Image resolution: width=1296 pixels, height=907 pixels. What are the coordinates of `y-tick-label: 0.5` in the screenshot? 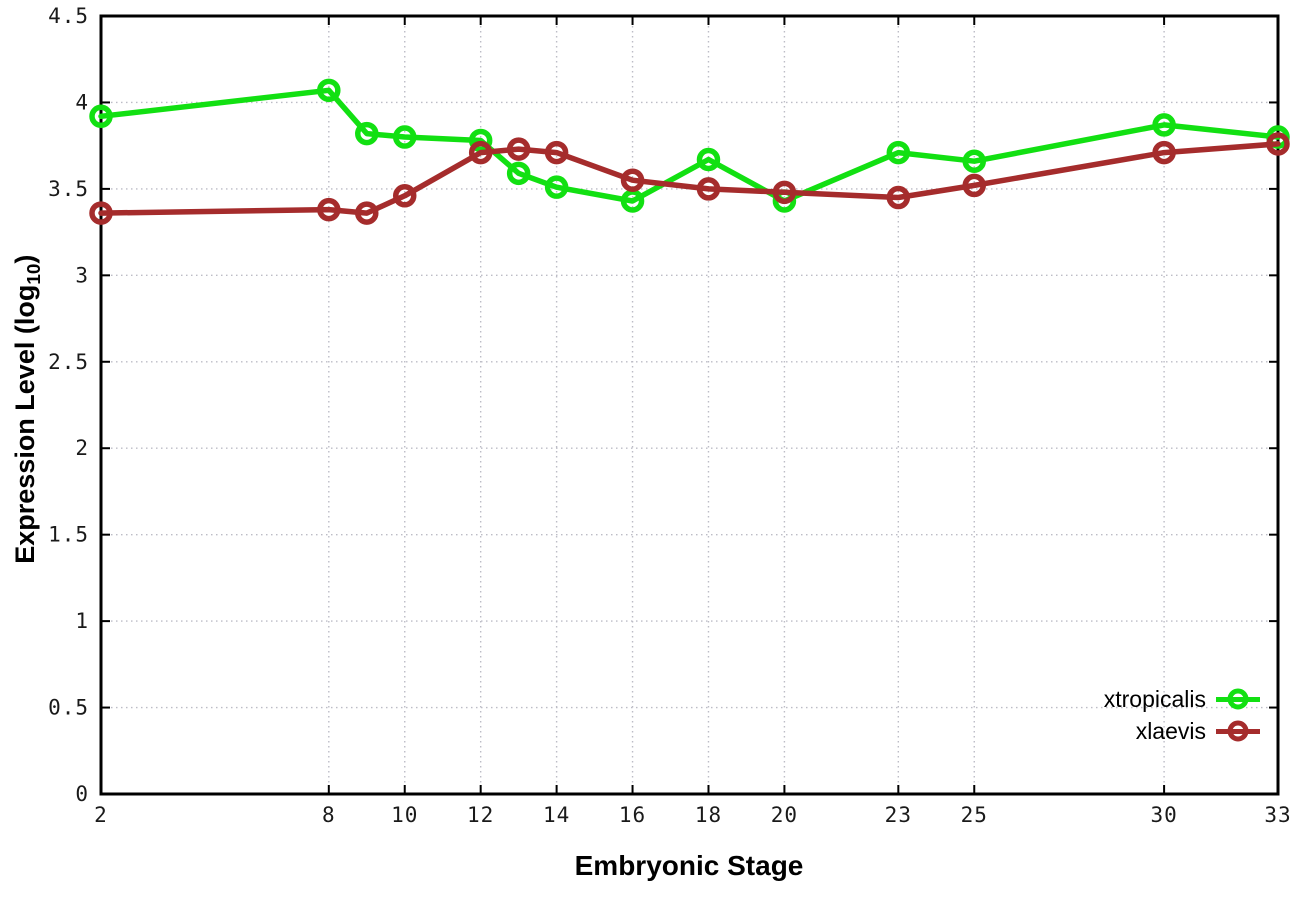 It's located at (68, 708).